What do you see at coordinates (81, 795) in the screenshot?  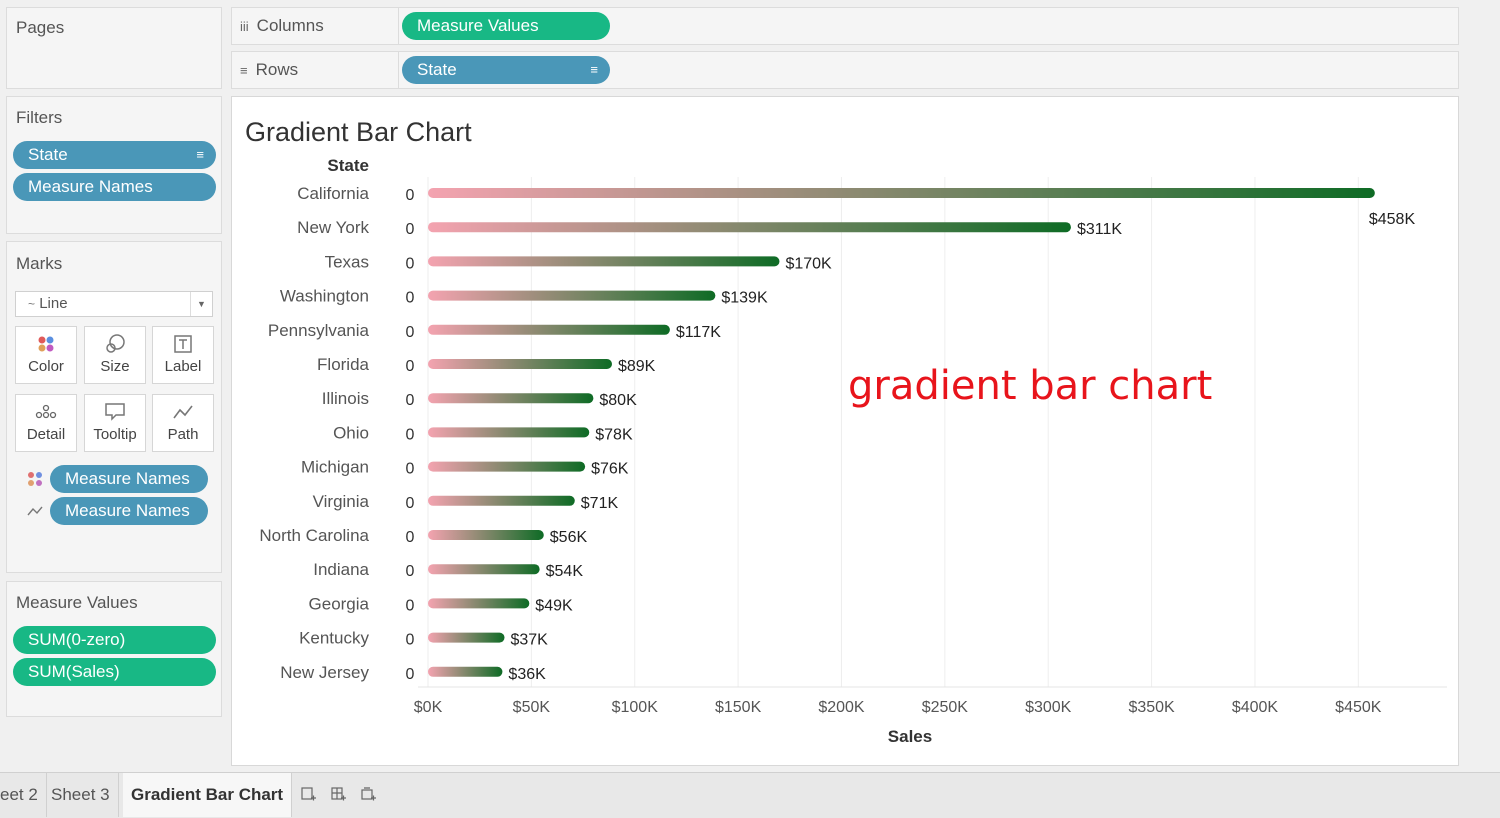 I see `tab-sheet-3: Sheet 3` at bounding box center [81, 795].